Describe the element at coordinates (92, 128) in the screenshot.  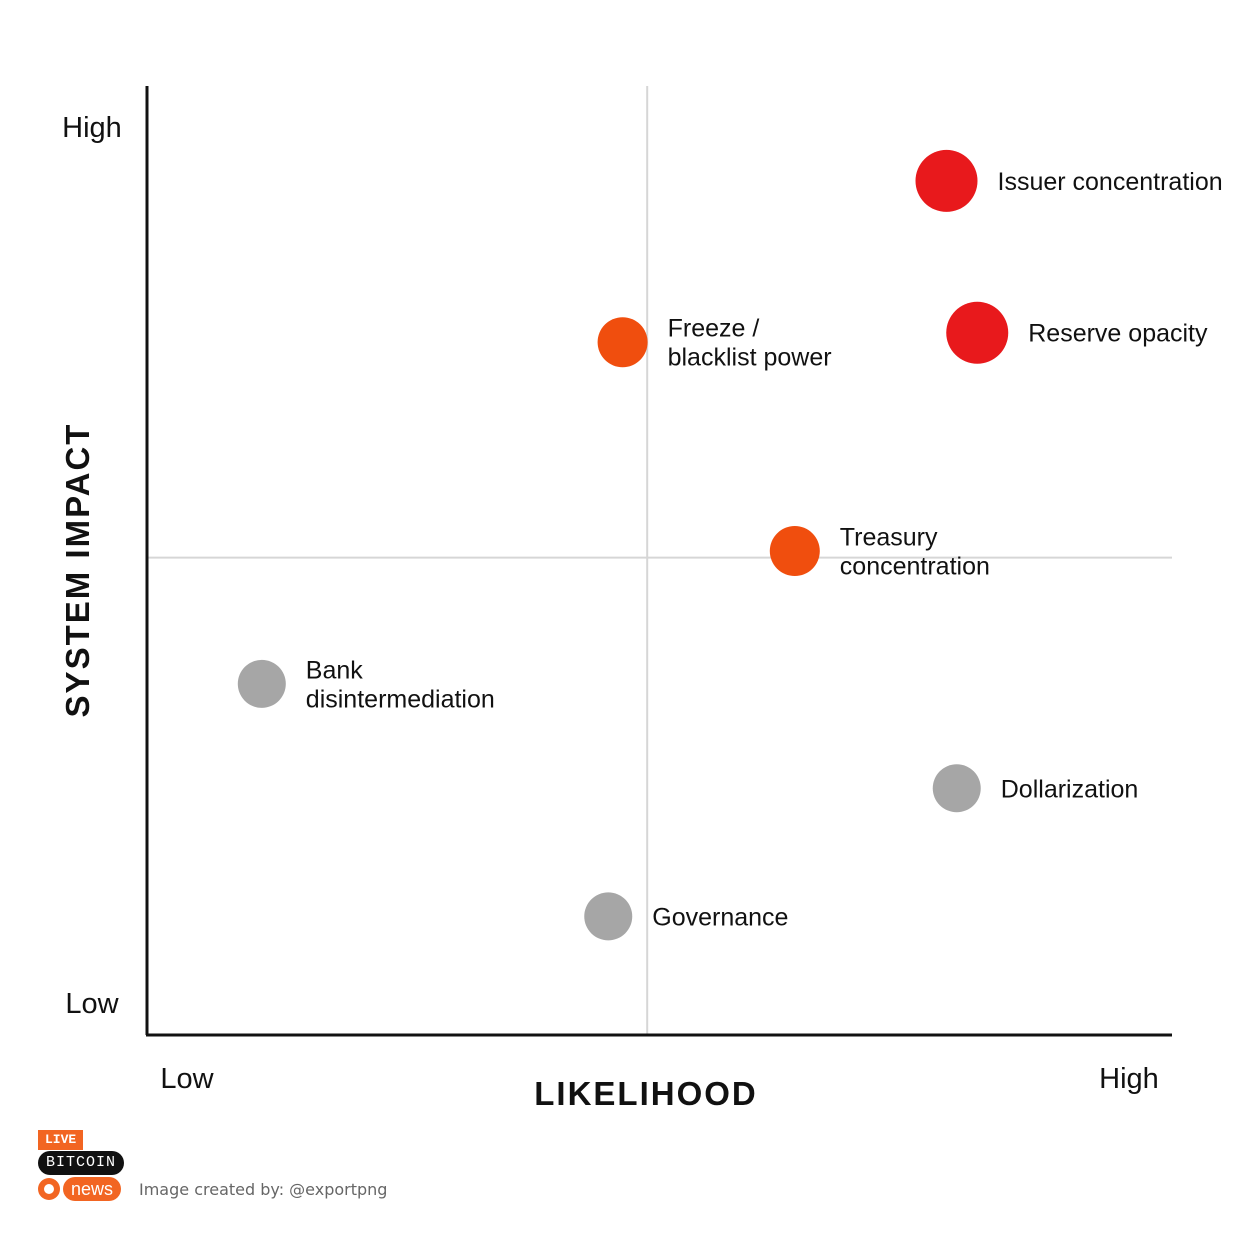
I see `y-tick-label-high: High` at that location.